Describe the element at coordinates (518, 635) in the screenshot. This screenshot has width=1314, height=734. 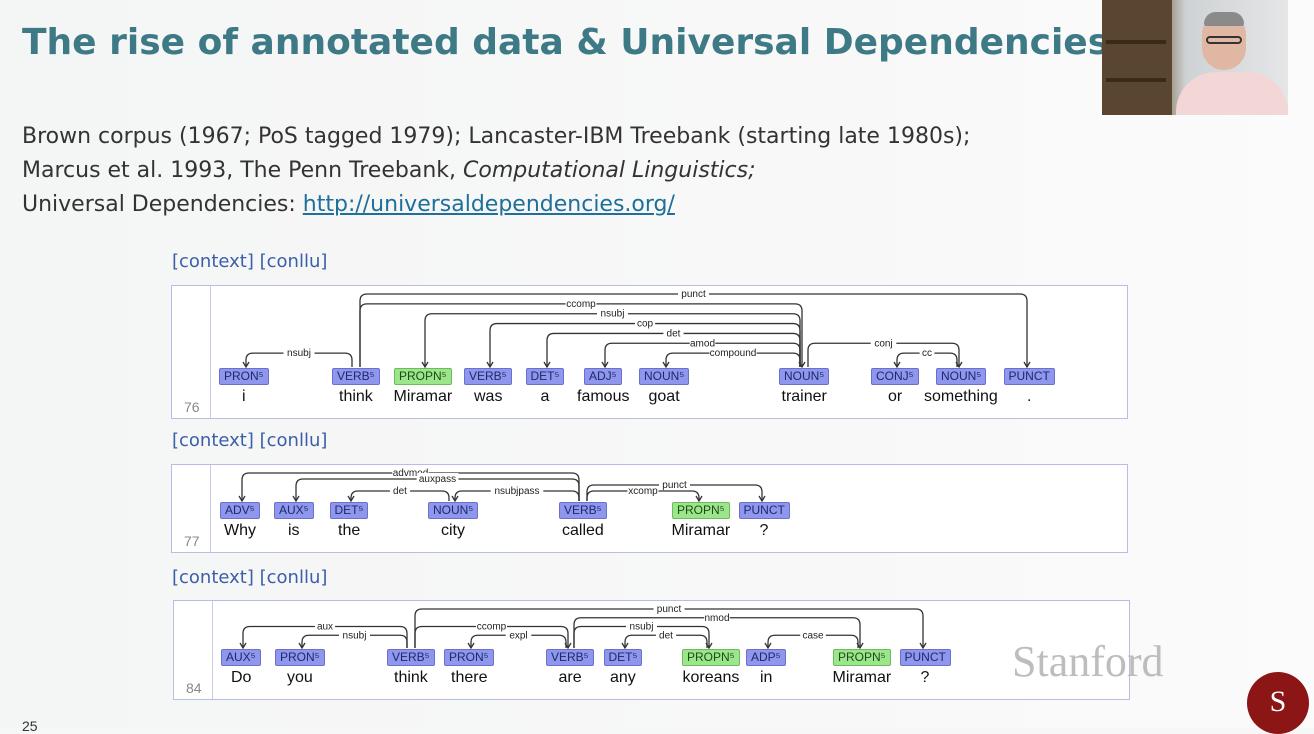
I see `arc-label: expl` at that location.